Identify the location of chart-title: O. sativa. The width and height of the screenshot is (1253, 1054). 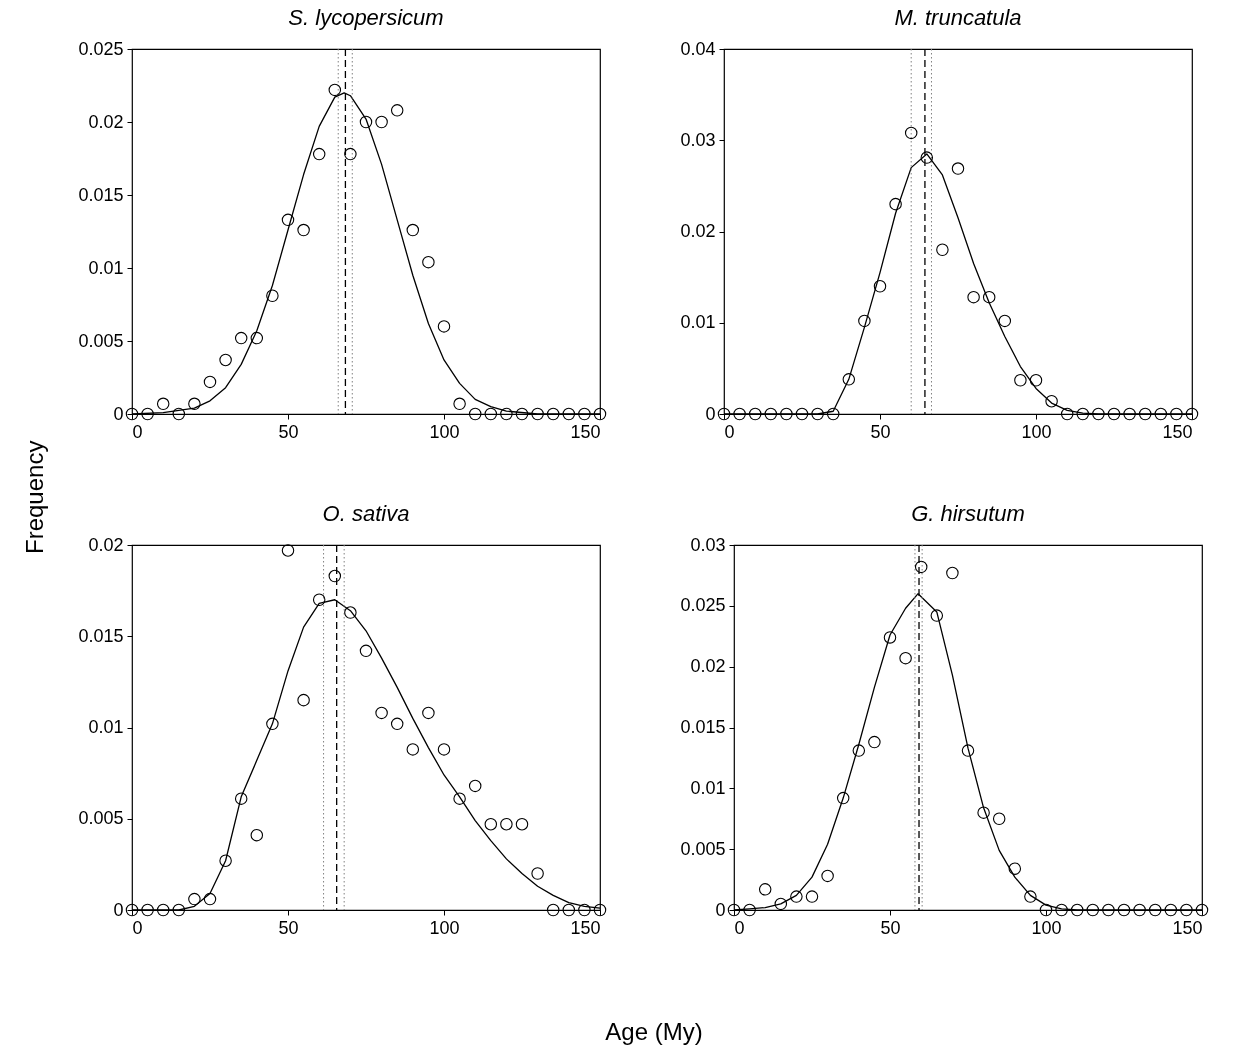
(366, 513).